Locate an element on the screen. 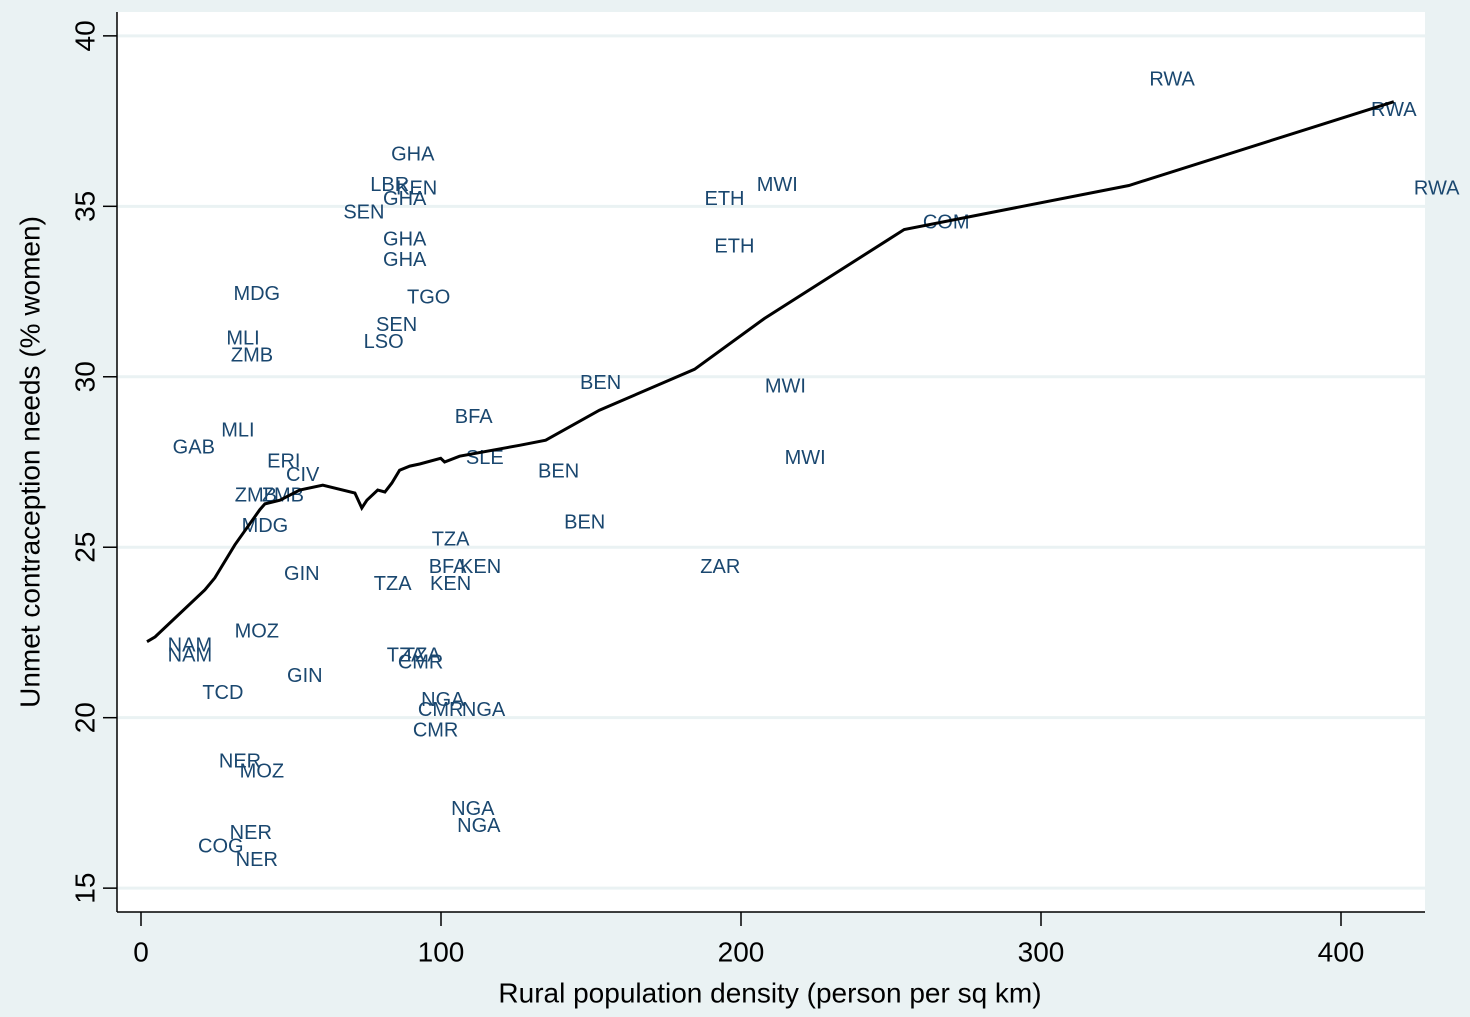 This screenshot has width=1470, height=1017. x-tick-label: 400 is located at coordinates (1341, 951).